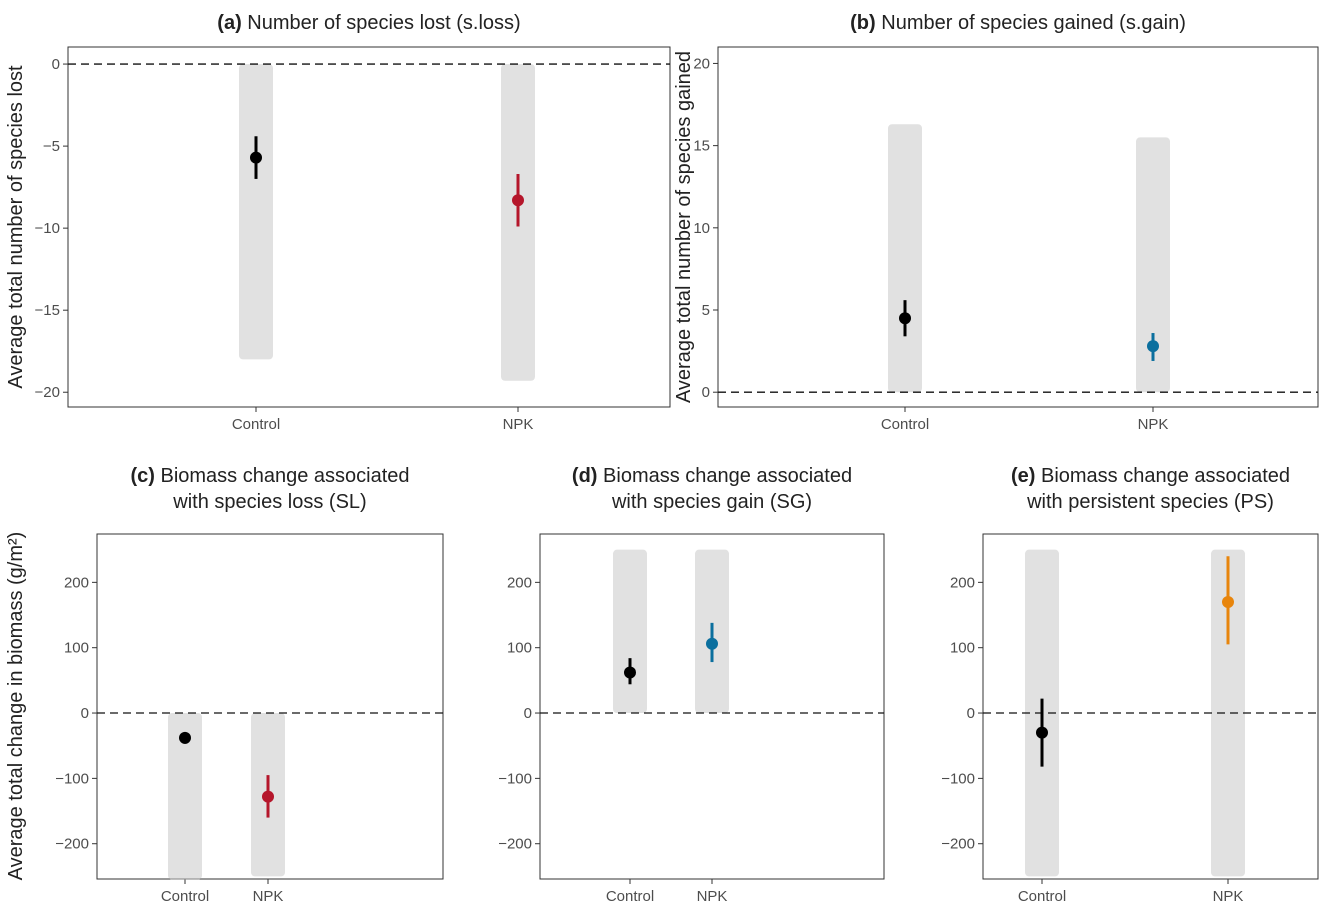  I want to click on y-tick-label: −15, so click(47, 310).